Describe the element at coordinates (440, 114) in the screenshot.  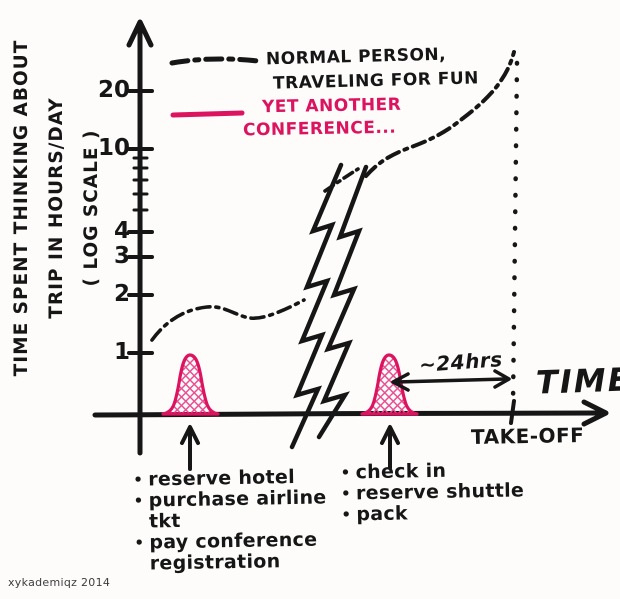
I see `normal-person-curve-right` at that location.